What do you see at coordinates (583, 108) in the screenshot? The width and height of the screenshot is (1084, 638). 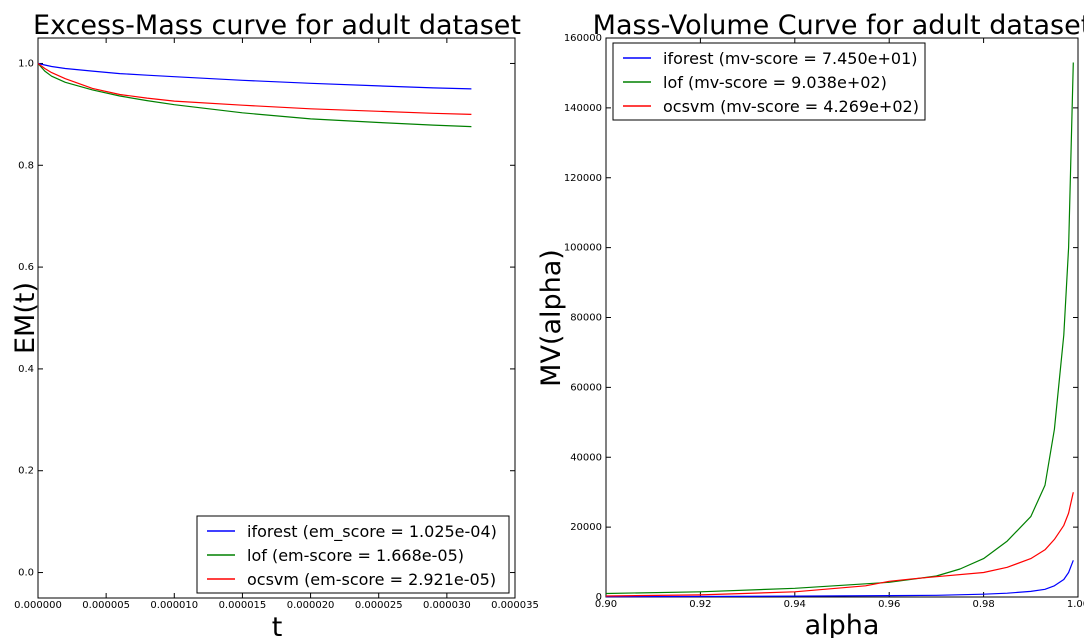 I see `mv-y-tick-label: 140000` at bounding box center [583, 108].